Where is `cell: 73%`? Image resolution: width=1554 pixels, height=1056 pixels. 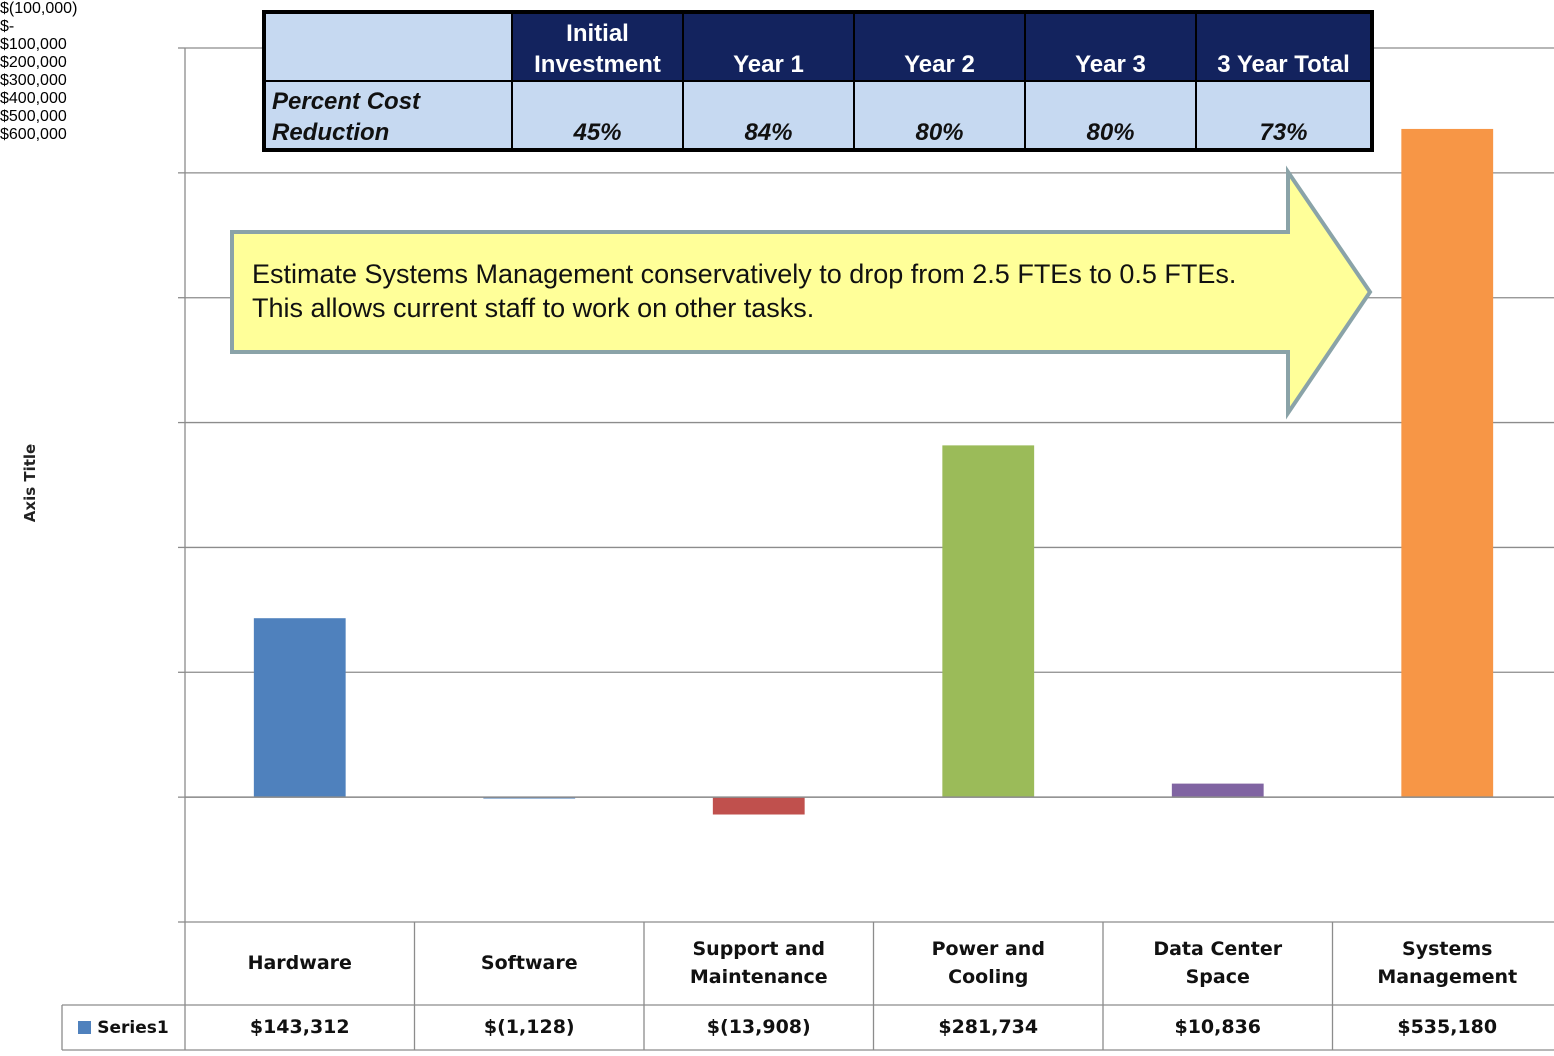 cell: 73% is located at coordinates (1284, 115).